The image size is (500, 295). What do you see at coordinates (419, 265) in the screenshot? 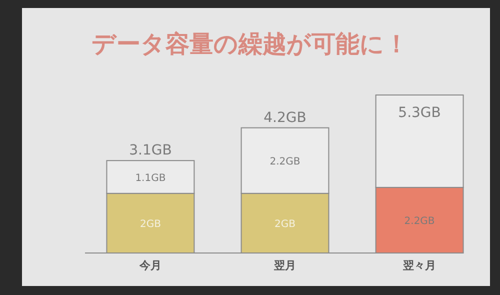
I see `x-tick-label: 翌々月` at bounding box center [419, 265].